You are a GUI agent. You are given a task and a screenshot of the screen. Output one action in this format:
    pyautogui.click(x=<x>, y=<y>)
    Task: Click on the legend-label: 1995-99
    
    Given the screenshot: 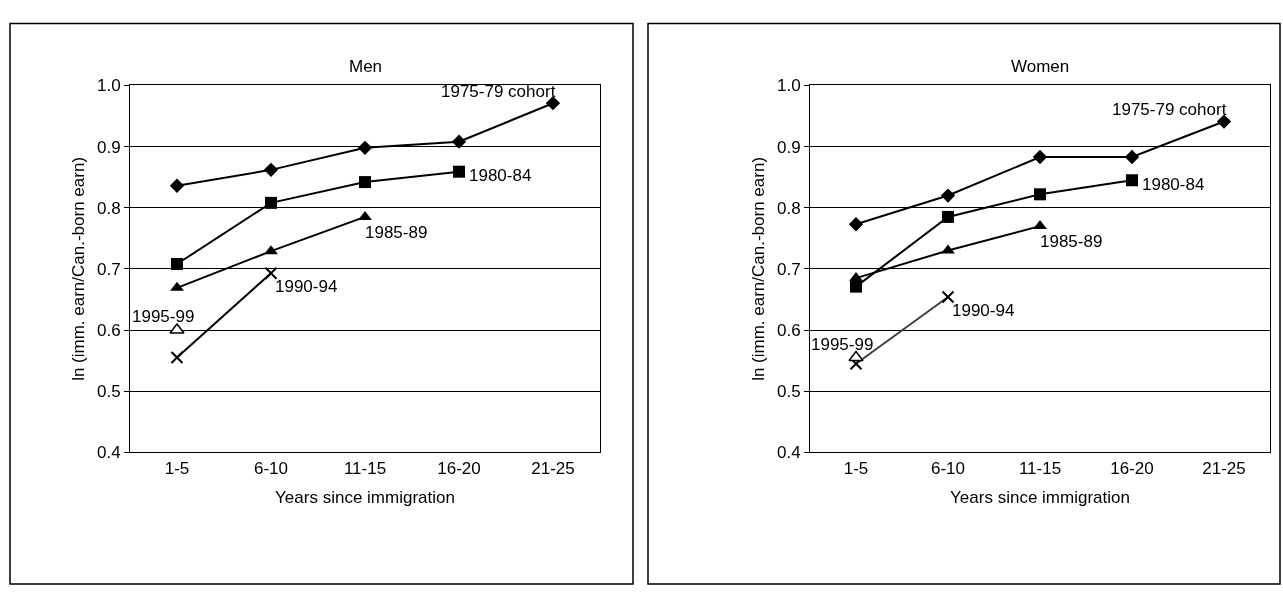 What is the action you would take?
    pyautogui.click(x=842, y=344)
    